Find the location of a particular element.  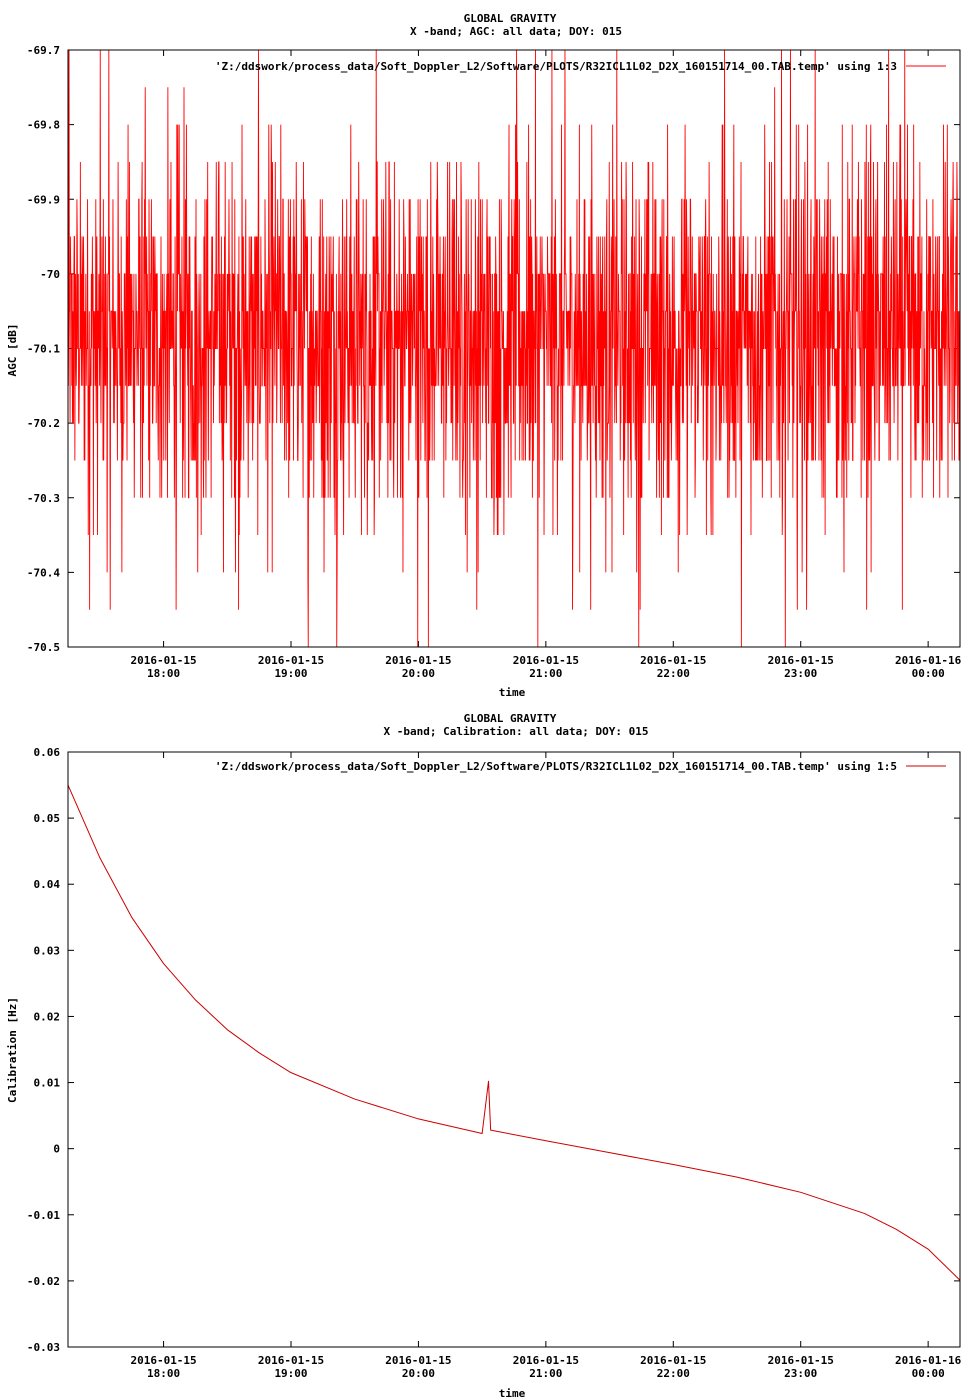

y-tick-label: 0.02 is located at coordinates (47, 1016).